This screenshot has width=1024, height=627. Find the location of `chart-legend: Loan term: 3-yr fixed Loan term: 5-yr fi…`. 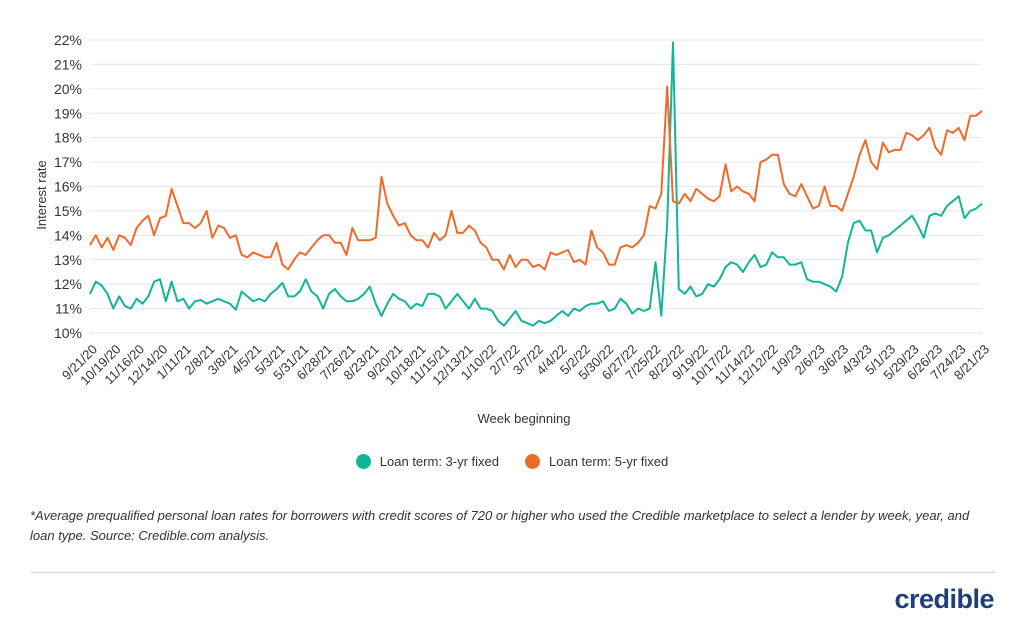

chart-legend: Loan term: 3-yr fixed Loan term: 5-yr fi… is located at coordinates (512, 461).